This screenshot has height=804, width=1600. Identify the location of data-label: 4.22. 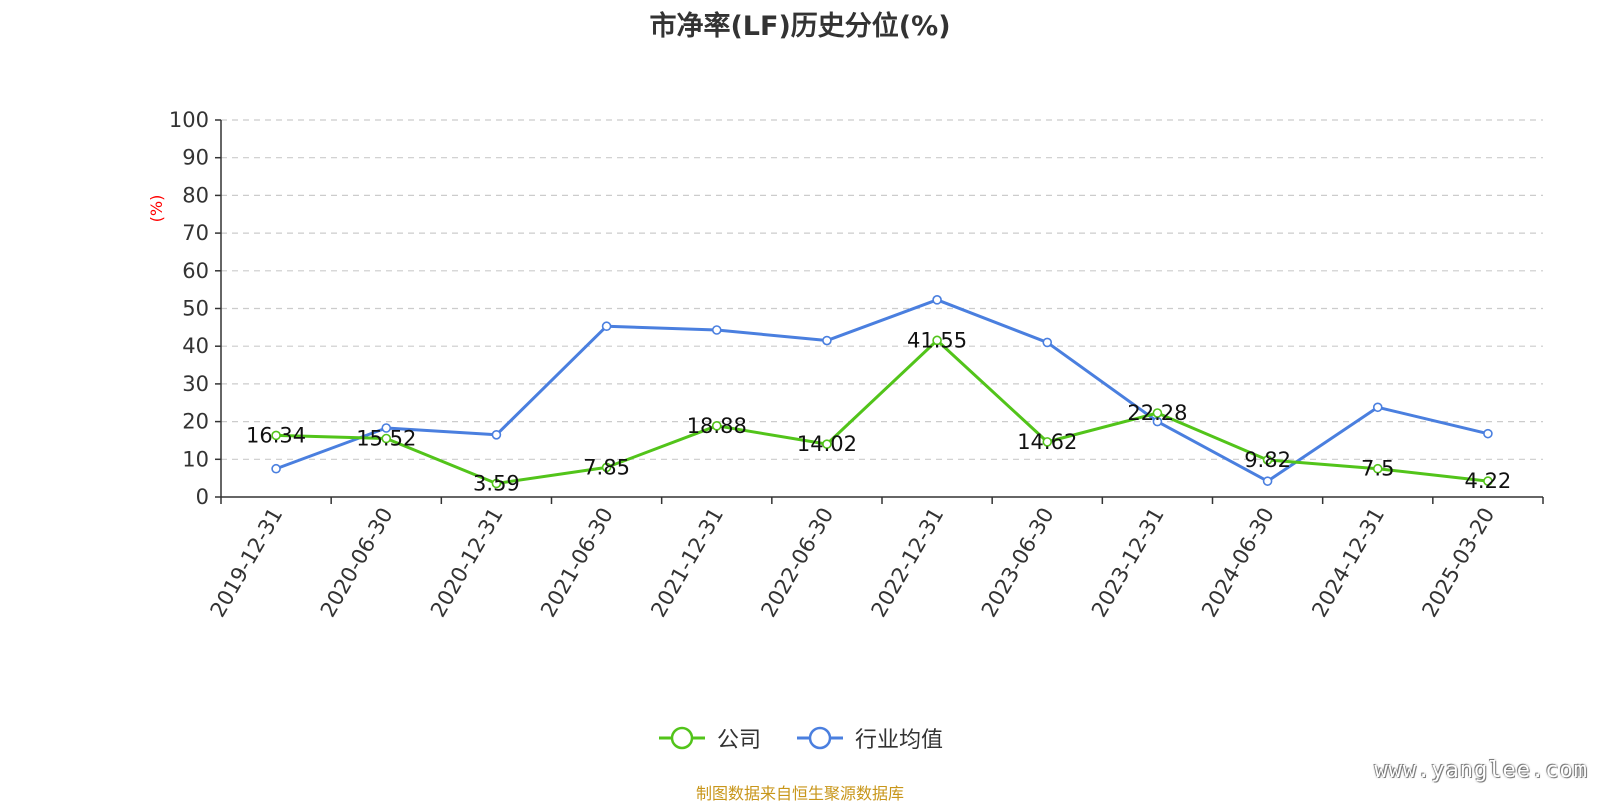
(1488, 481).